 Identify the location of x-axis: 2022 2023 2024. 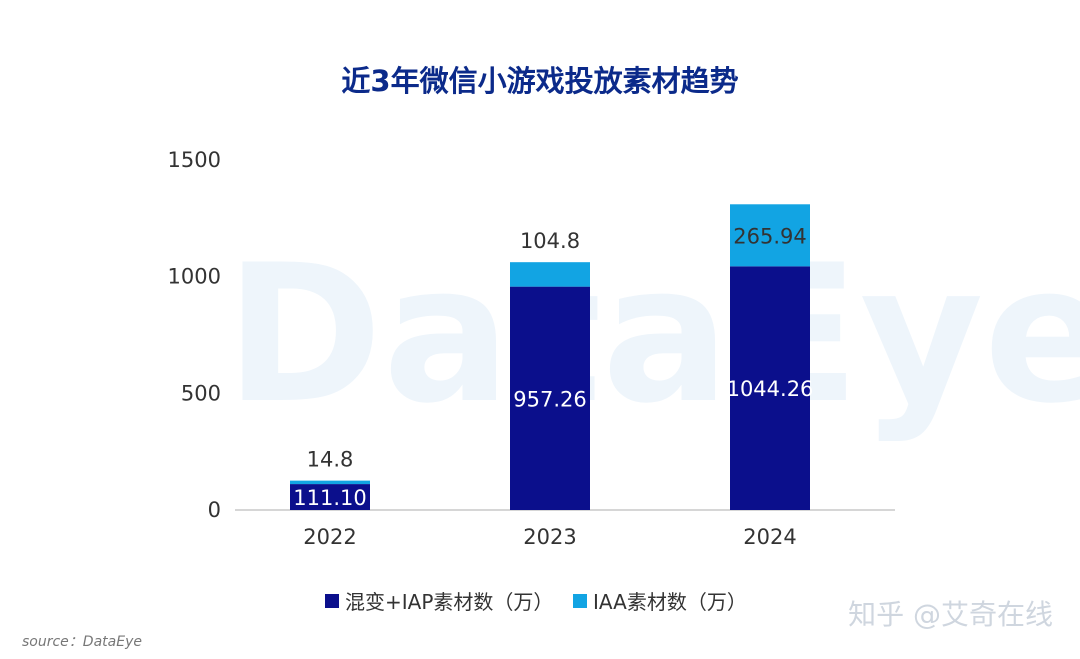
(549, 537).